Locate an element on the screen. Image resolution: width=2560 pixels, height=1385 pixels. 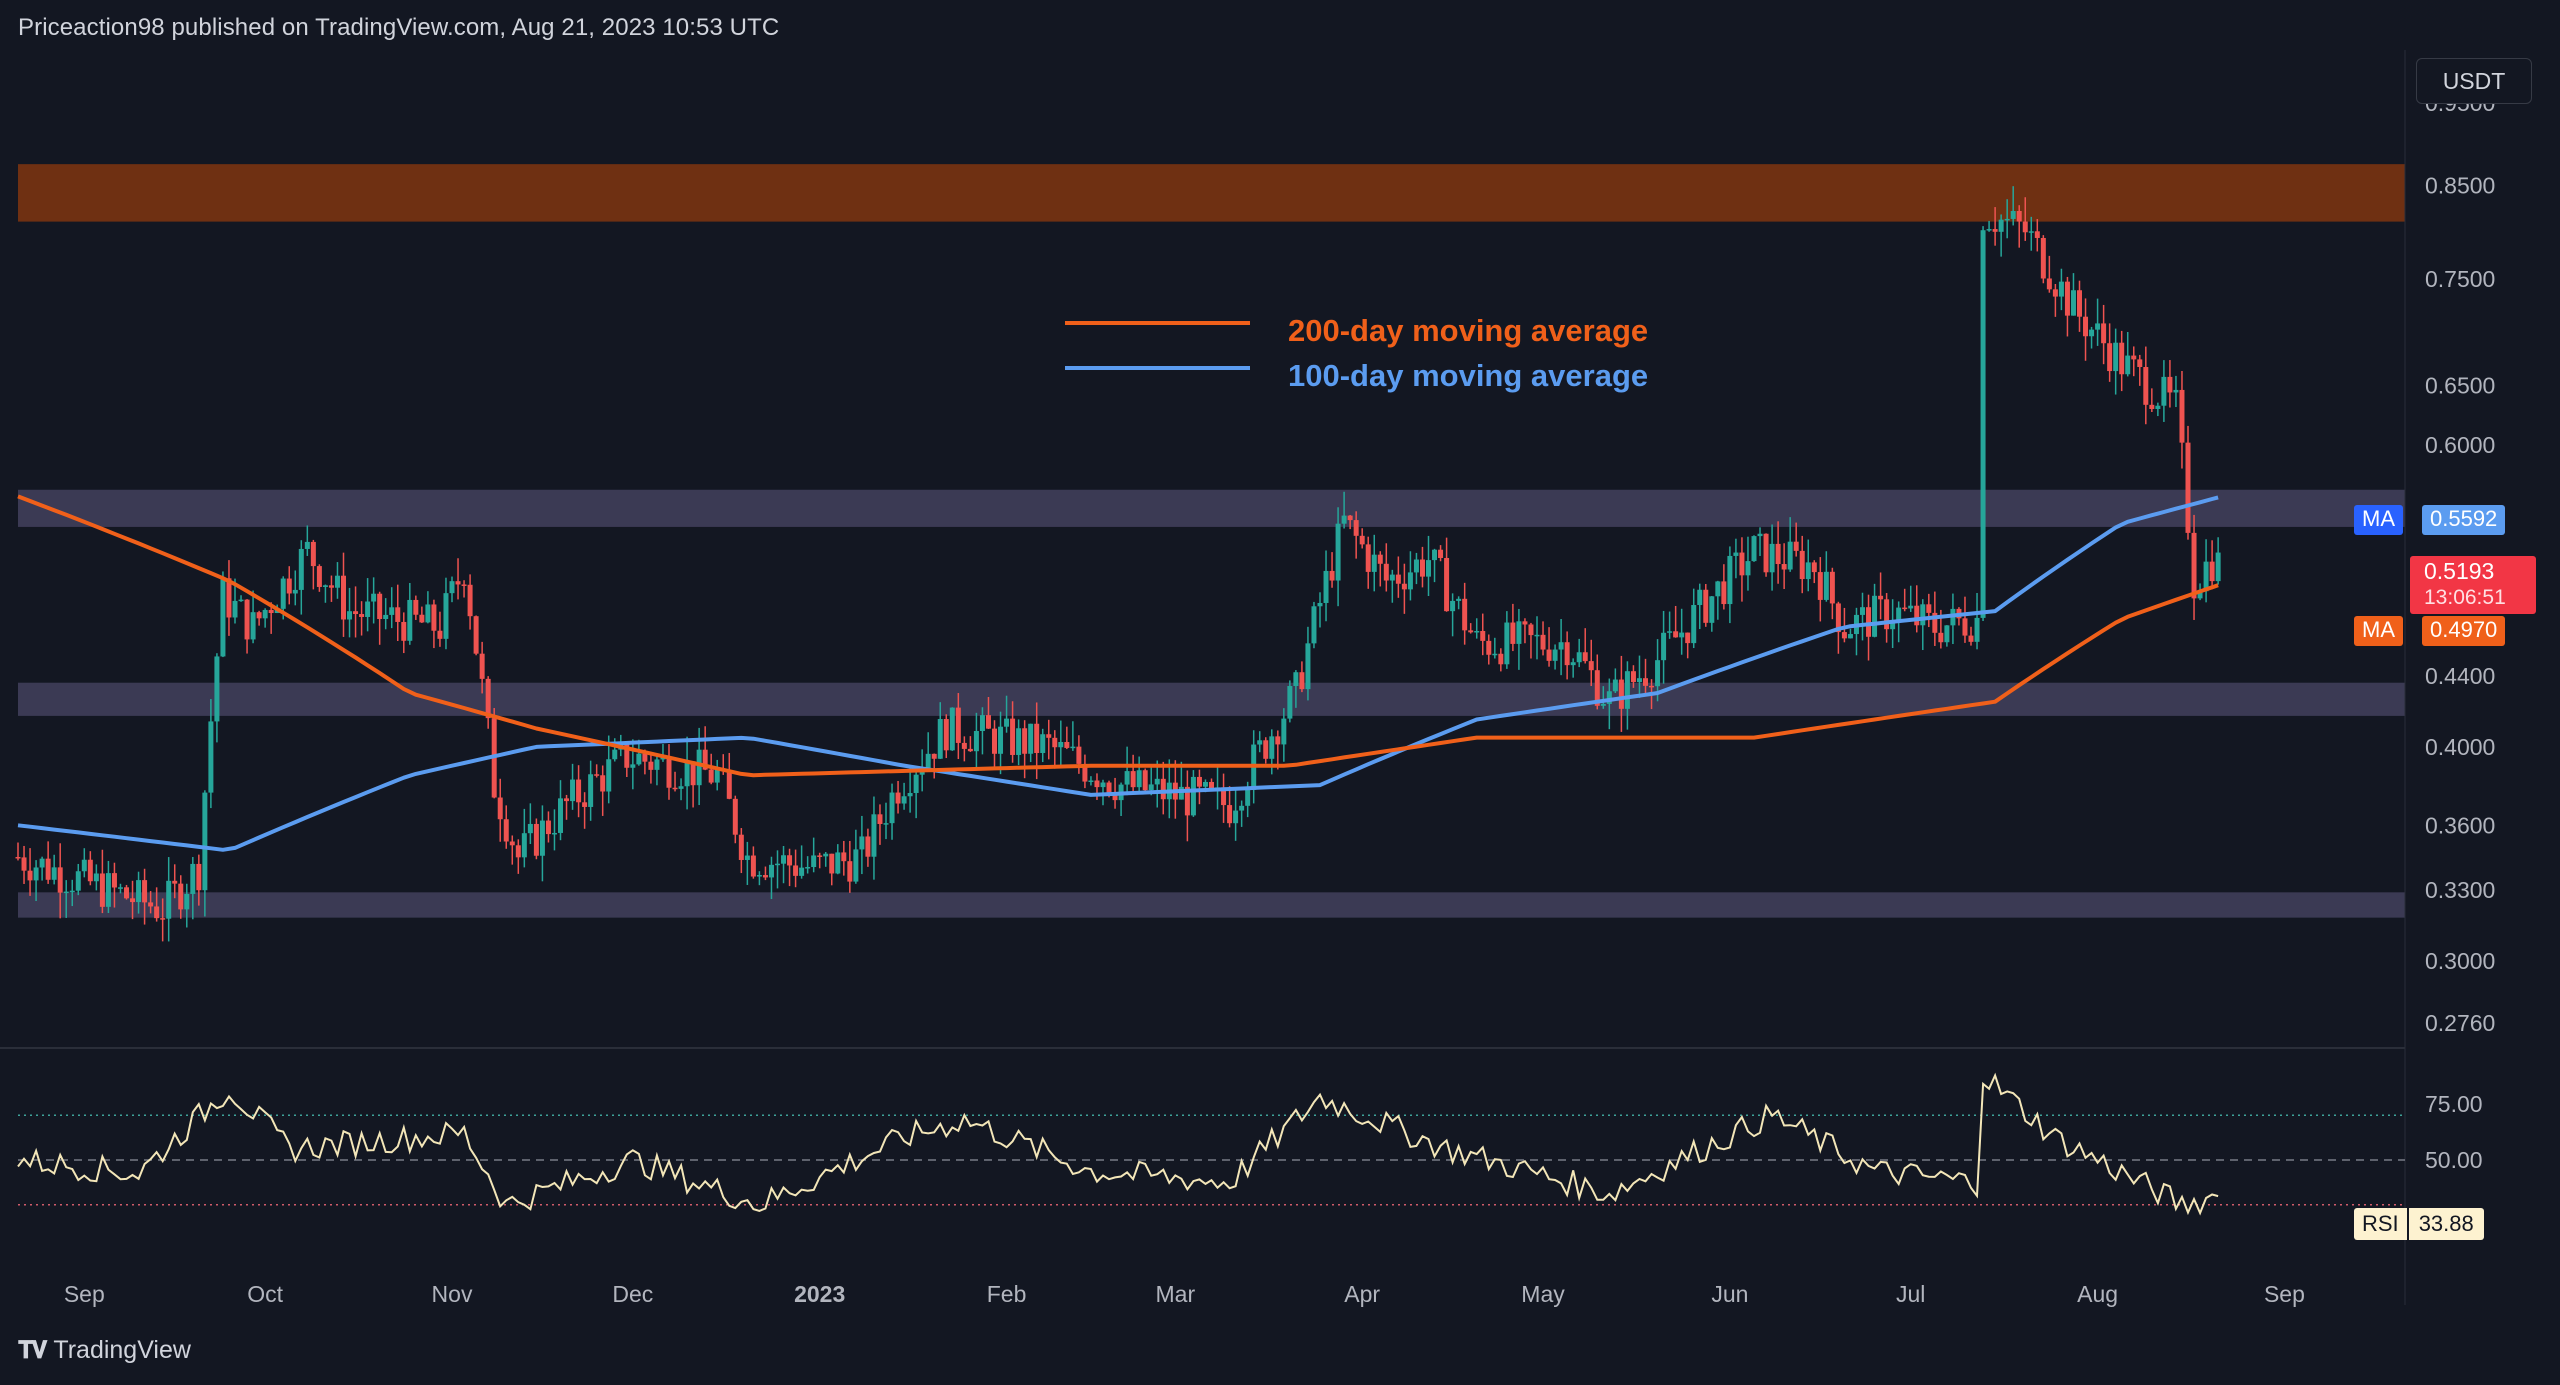
zone-resistance is located at coordinates (1211, 193).